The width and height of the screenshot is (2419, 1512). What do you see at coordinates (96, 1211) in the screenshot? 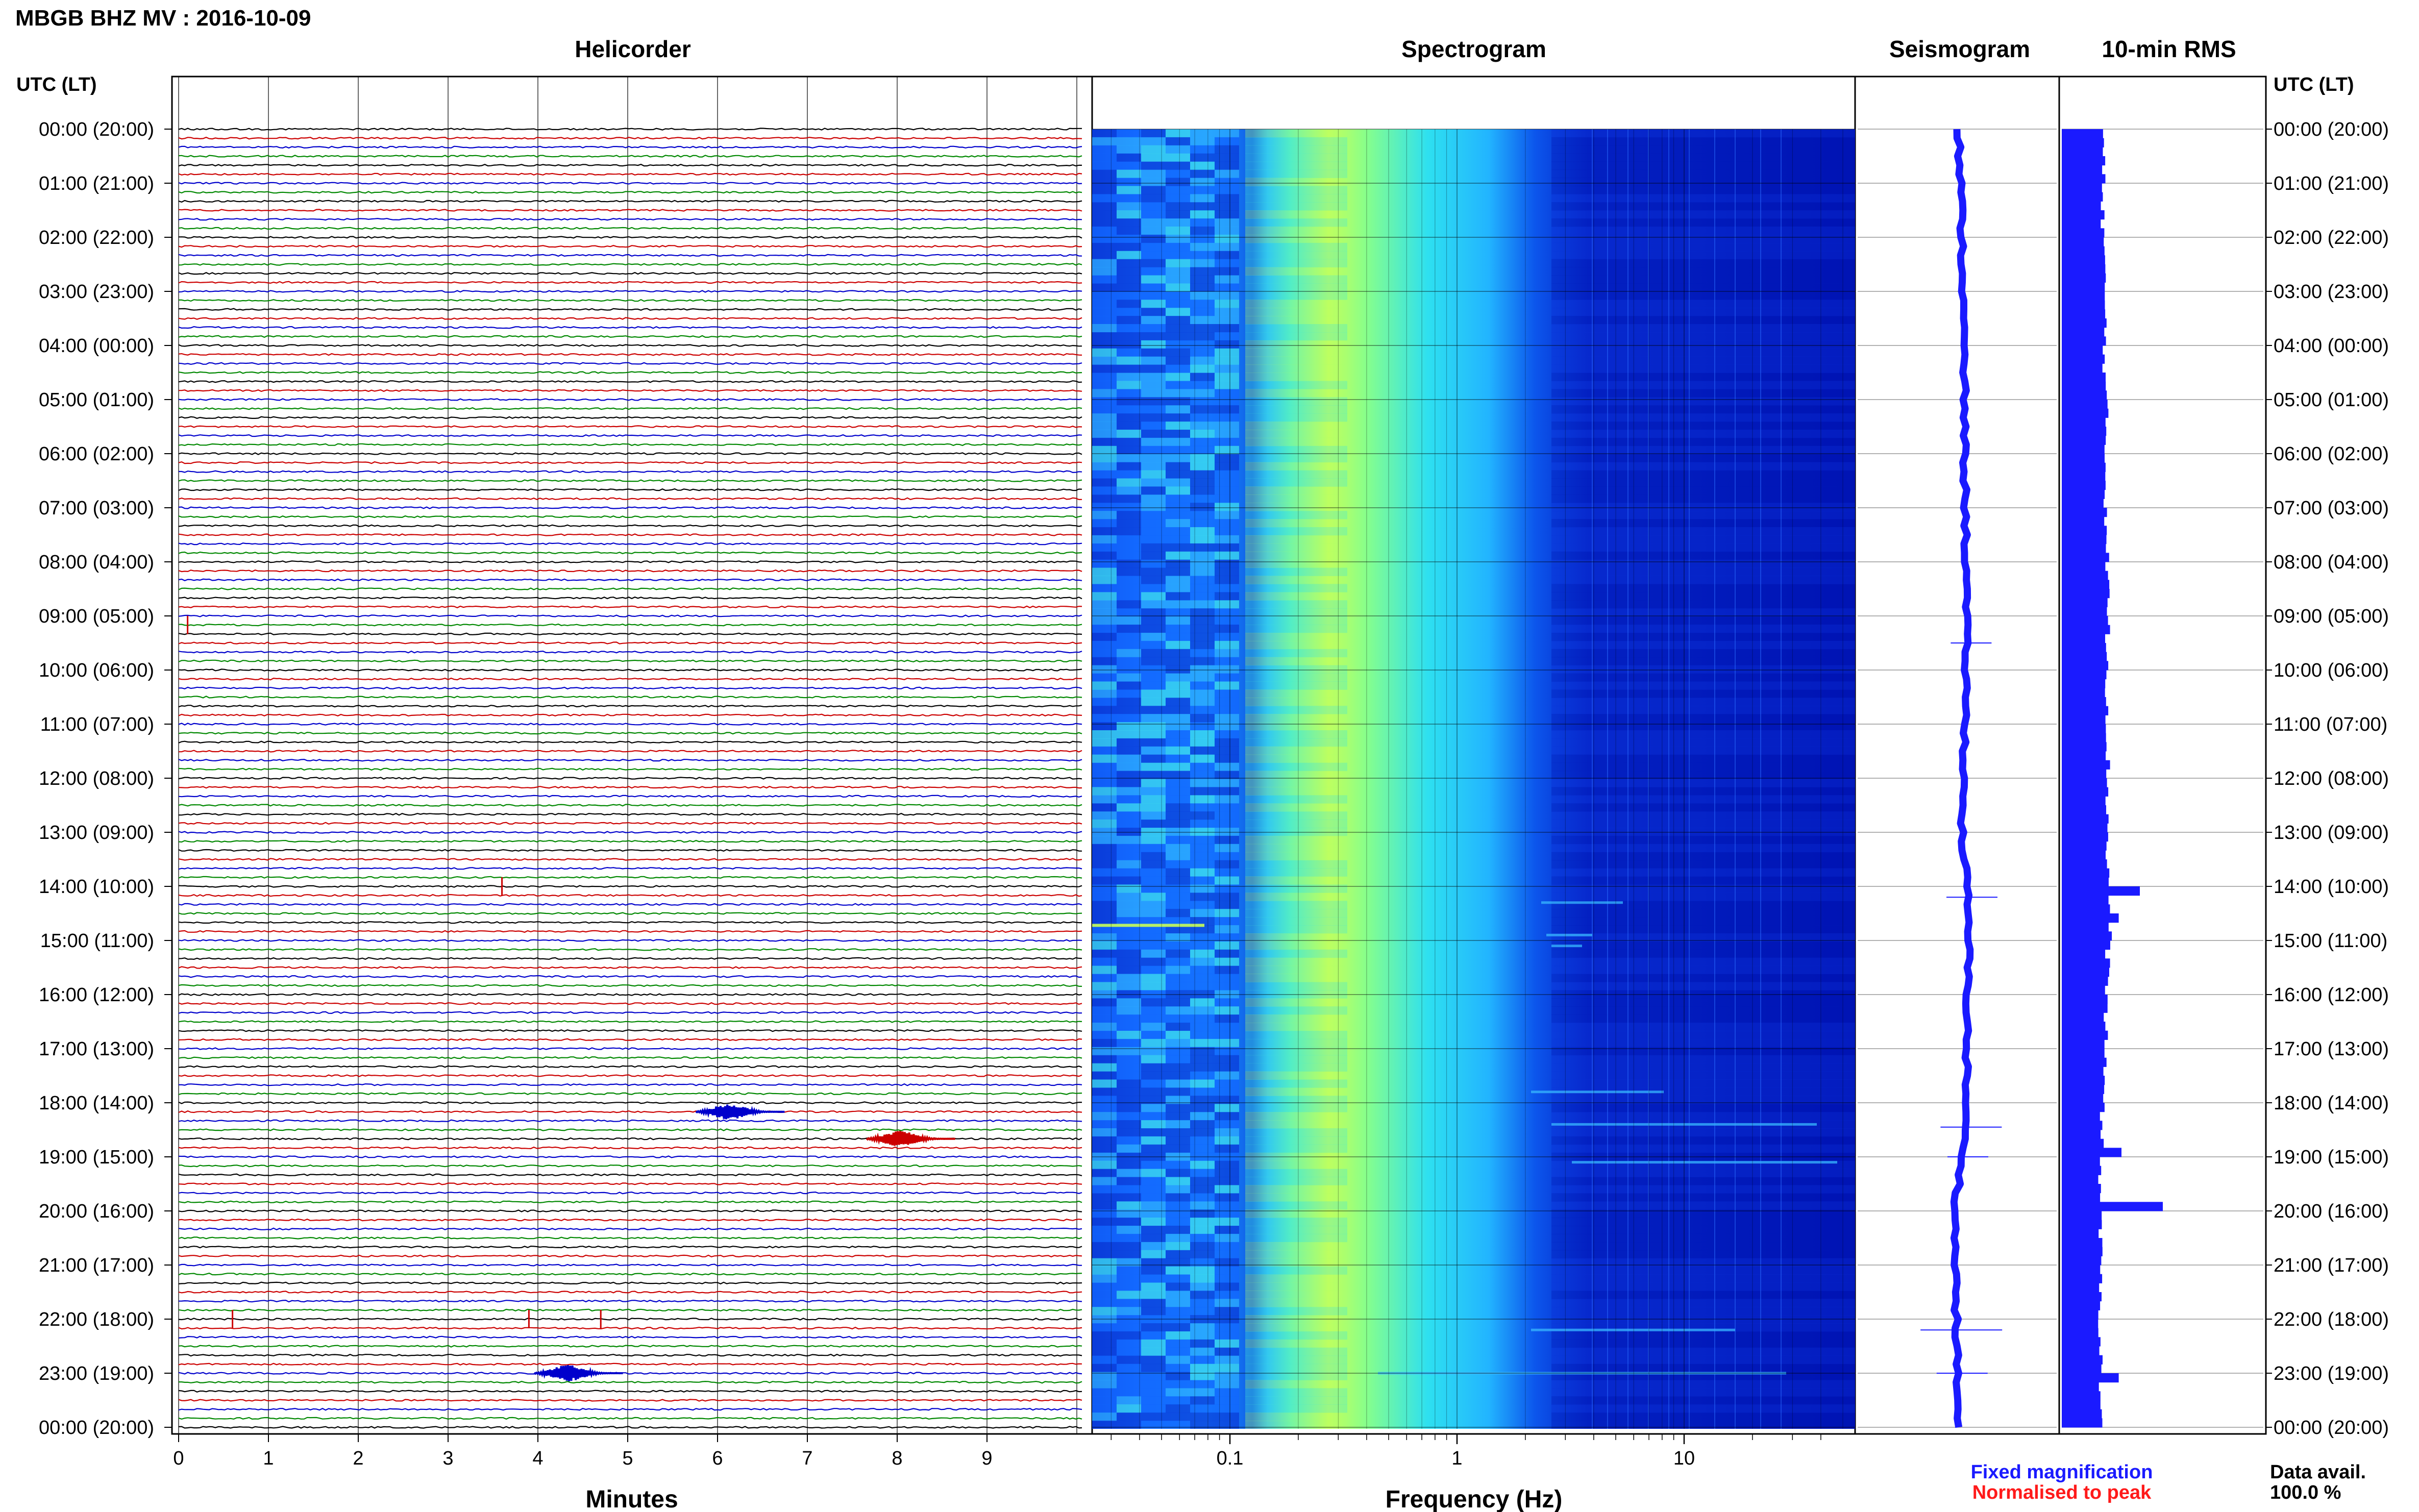
I see `time-label-left: 20:00 (16:00)` at bounding box center [96, 1211].